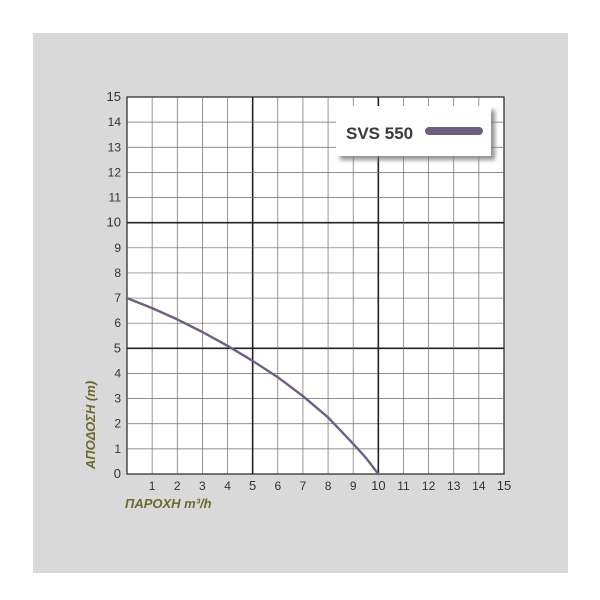 The image size is (600, 600). Describe the element at coordinates (117, 298) in the screenshot. I see `y-tick-label: 7` at that location.